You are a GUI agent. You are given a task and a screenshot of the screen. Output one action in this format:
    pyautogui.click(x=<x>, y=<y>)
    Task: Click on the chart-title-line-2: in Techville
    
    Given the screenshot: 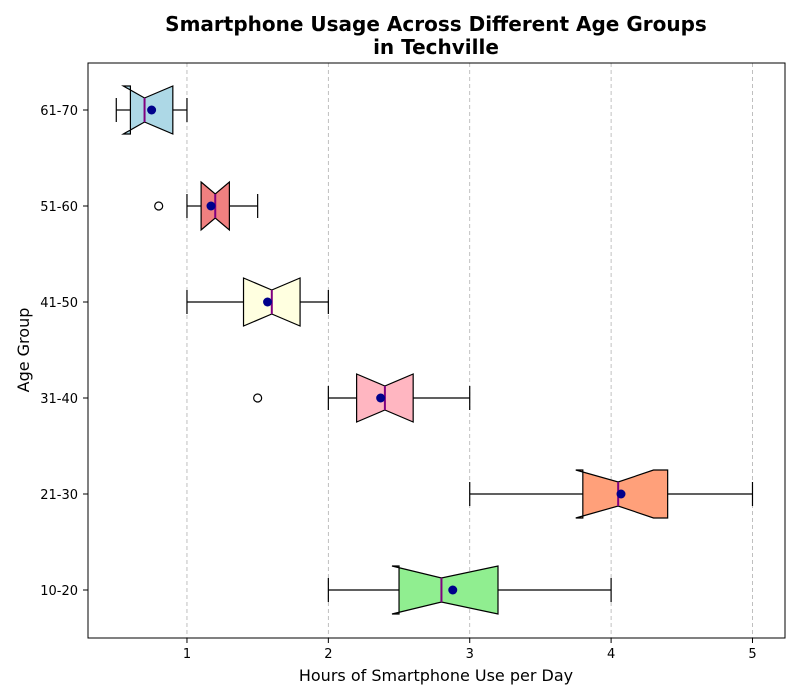 What is the action you would take?
    pyautogui.click(x=436, y=47)
    